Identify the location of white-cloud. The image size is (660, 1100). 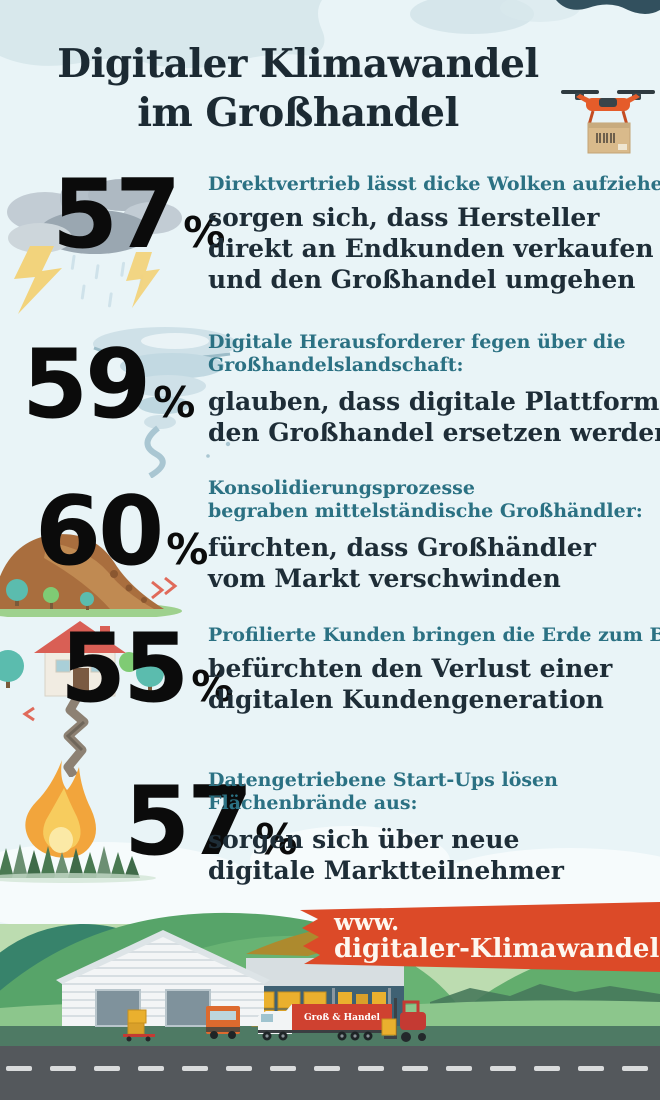
(350, 861).